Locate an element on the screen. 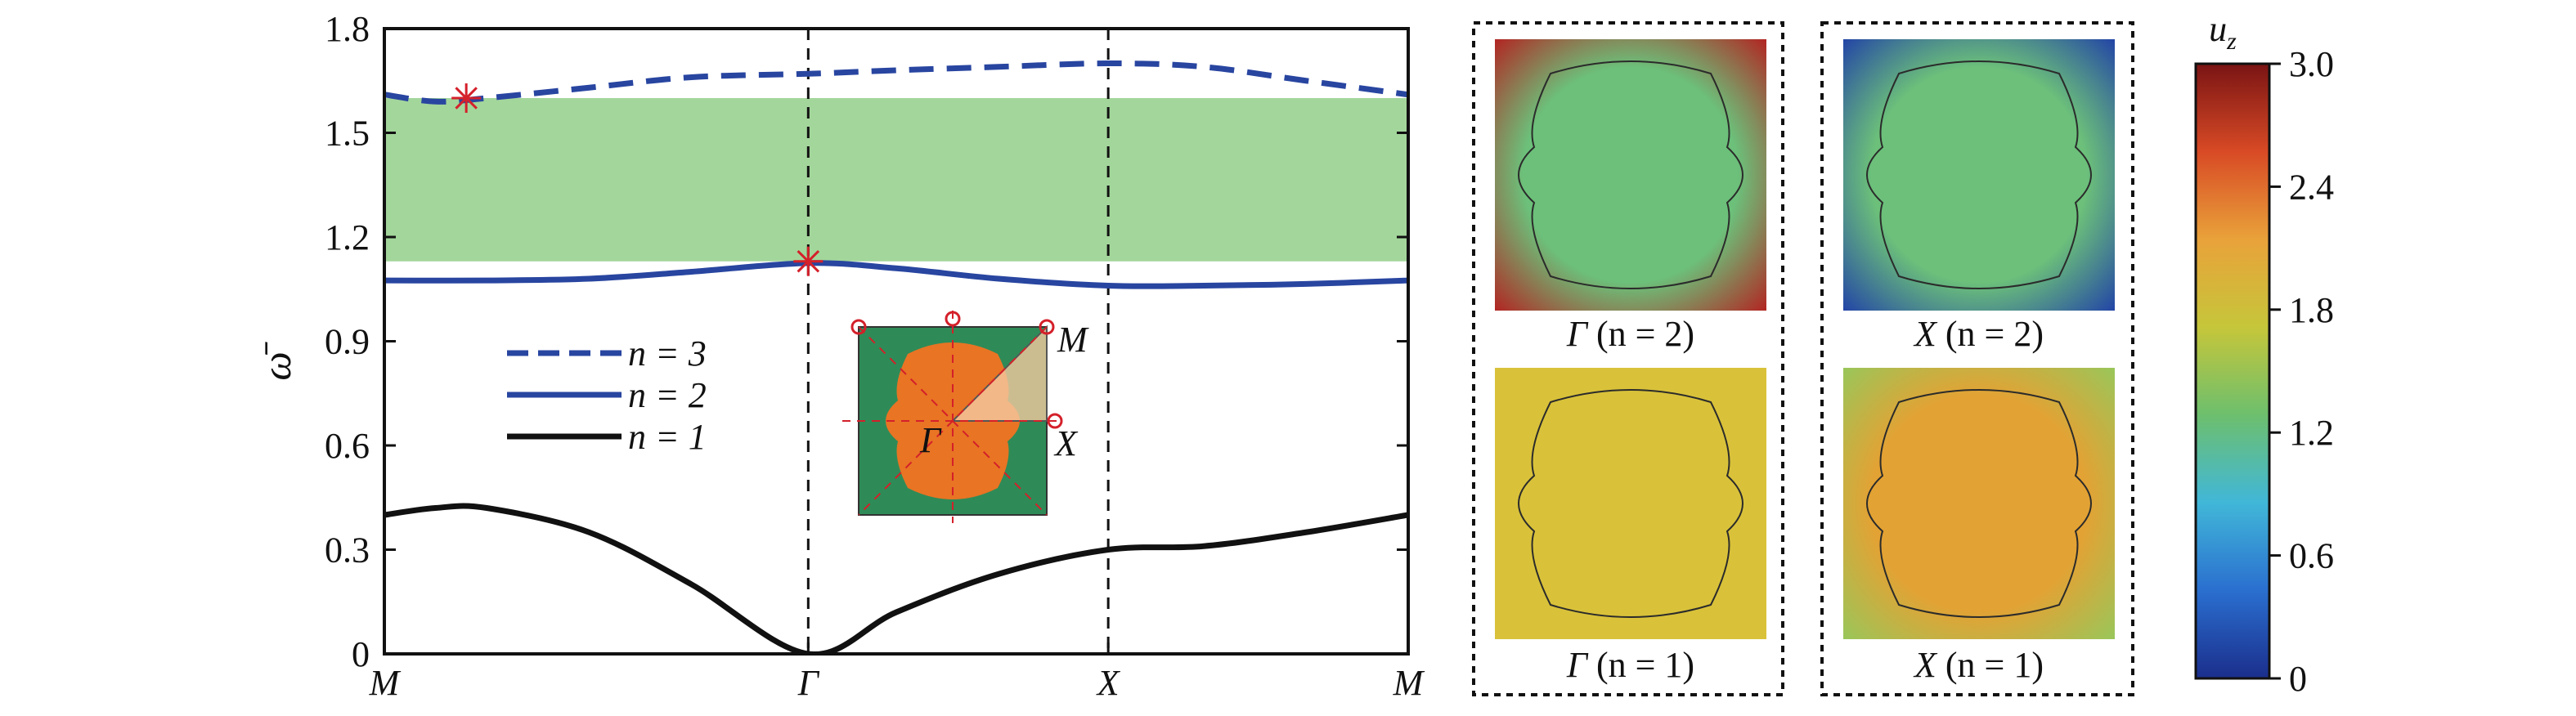  colorbar-tick-label-5: 3.0 is located at coordinates (2311, 64).